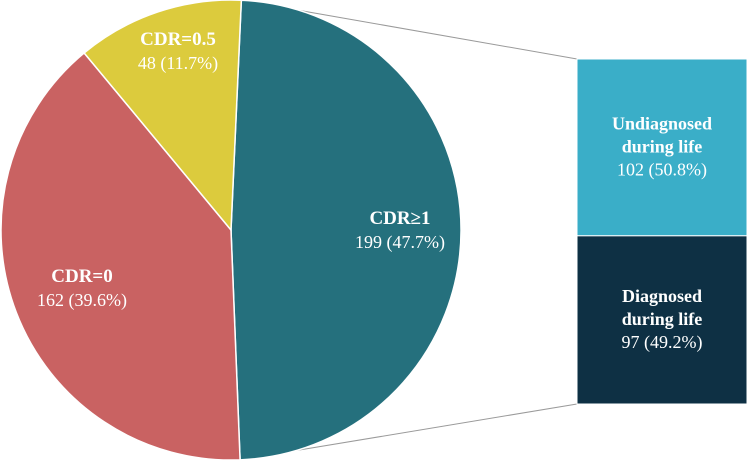 The width and height of the screenshot is (749, 462). What do you see at coordinates (82, 276) in the screenshot?
I see `slice-label-cdr-0: CDR=0` at bounding box center [82, 276].